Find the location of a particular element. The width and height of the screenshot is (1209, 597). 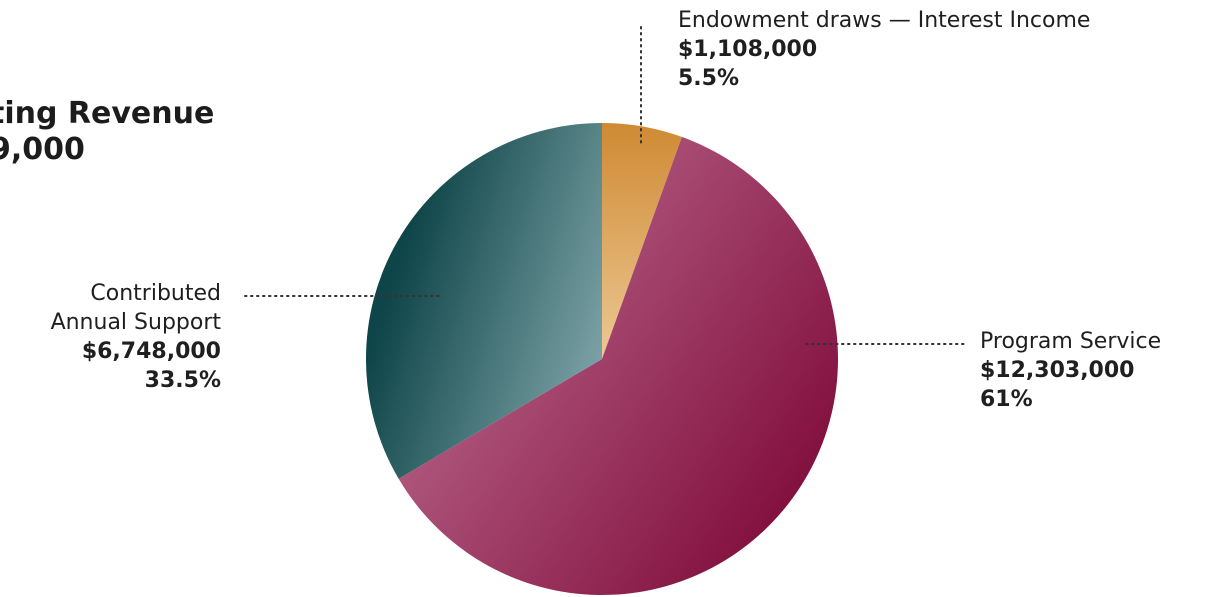

slice-label-program-service: Program Service $12,303,000 61% is located at coordinates (1070, 370).